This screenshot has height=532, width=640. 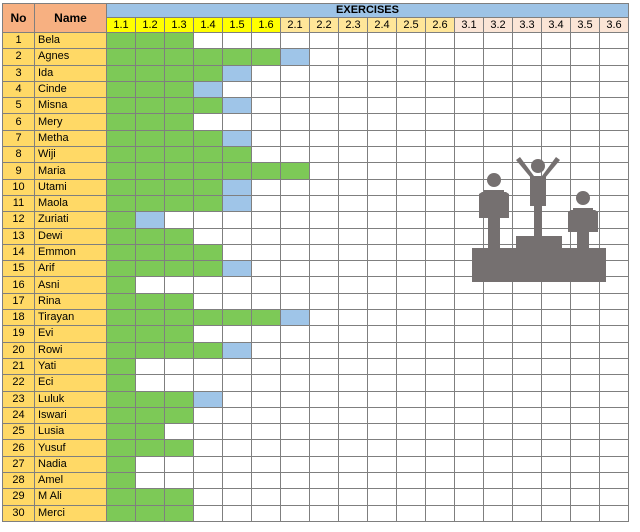 I want to click on row-number: 20, so click(x=18, y=350).